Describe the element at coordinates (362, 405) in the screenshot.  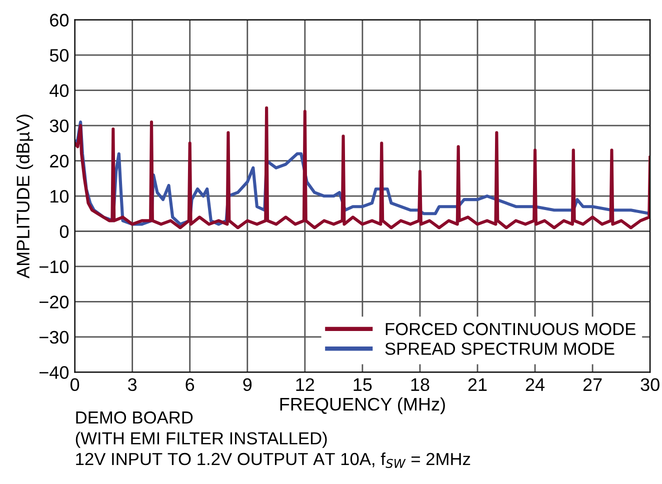
I see `x-axis-title: FREQUENCY (MHz)` at that location.